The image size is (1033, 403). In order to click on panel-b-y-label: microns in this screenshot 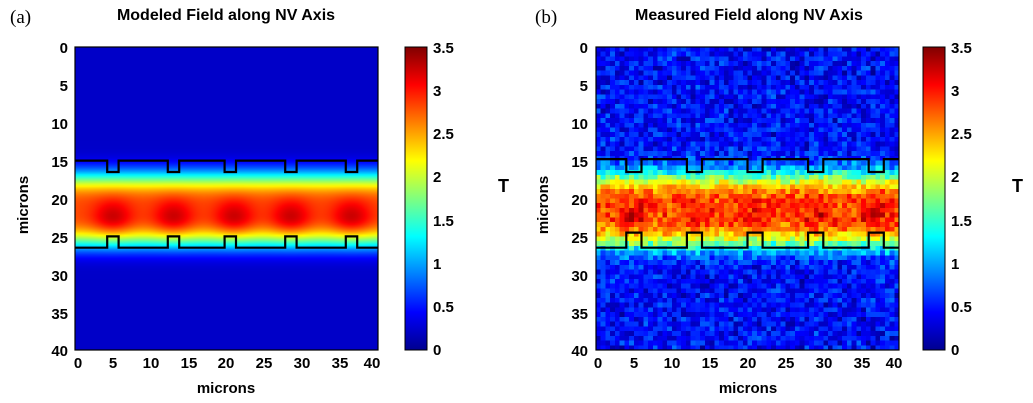, I will do `click(543, 205)`.